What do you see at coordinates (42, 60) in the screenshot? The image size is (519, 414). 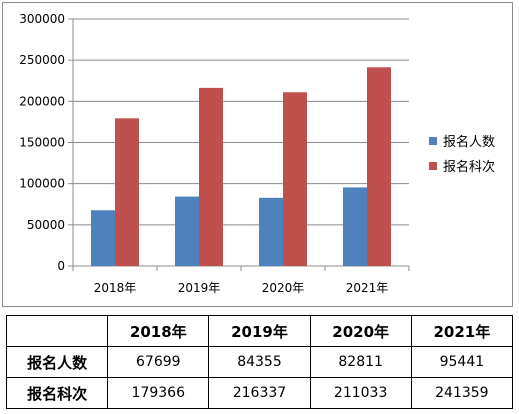 I see `y-tick-label: 250000` at bounding box center [42, 60].